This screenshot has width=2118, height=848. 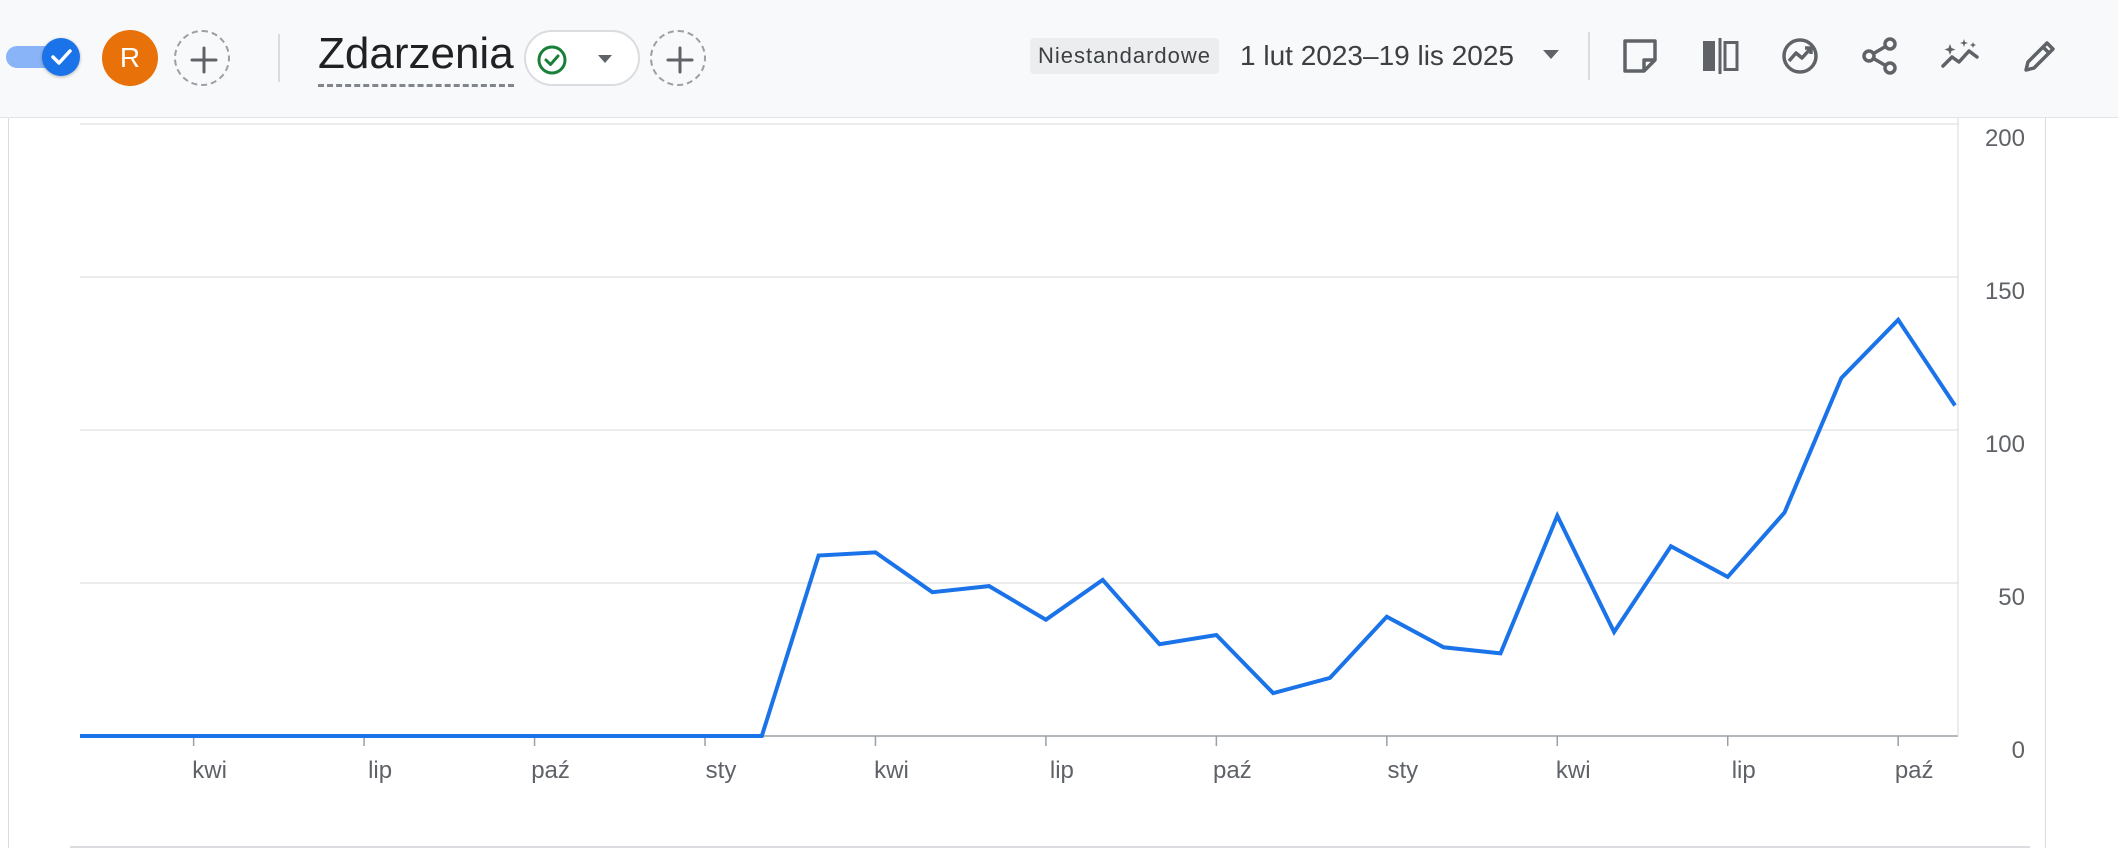 I want to click on edit-button, so click(x=2040, y=56).